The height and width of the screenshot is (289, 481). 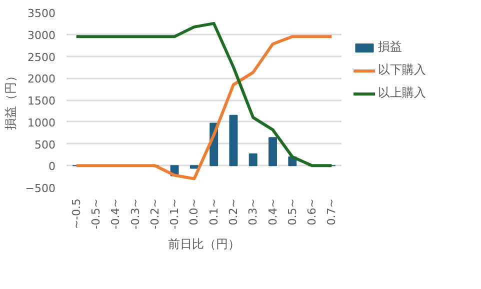 What do you see at coordinates (204, 244) in the screenshot?
I see `x-axis-title: 前日比（円）` at bounding box center [204, 244].